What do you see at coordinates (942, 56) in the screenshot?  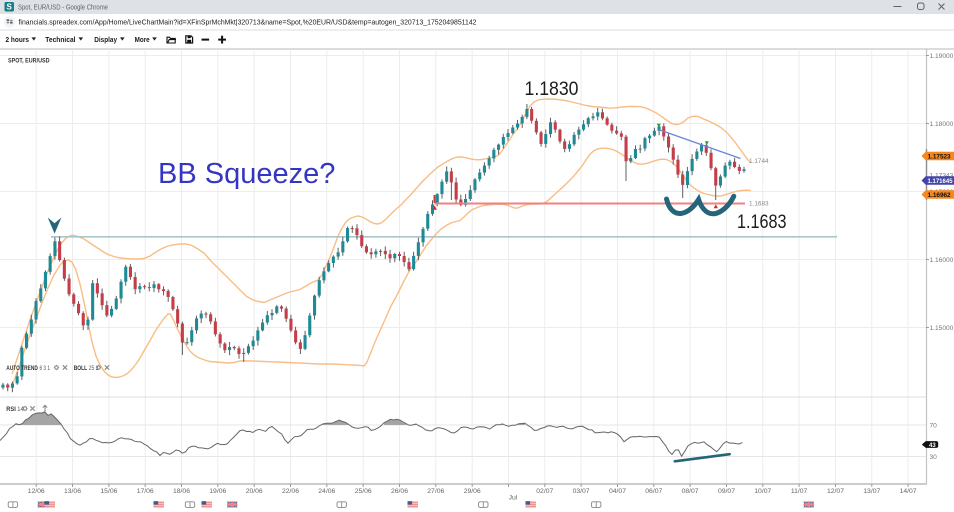 I see `svg-text: 1.19000` at bounding box center [942, 56].